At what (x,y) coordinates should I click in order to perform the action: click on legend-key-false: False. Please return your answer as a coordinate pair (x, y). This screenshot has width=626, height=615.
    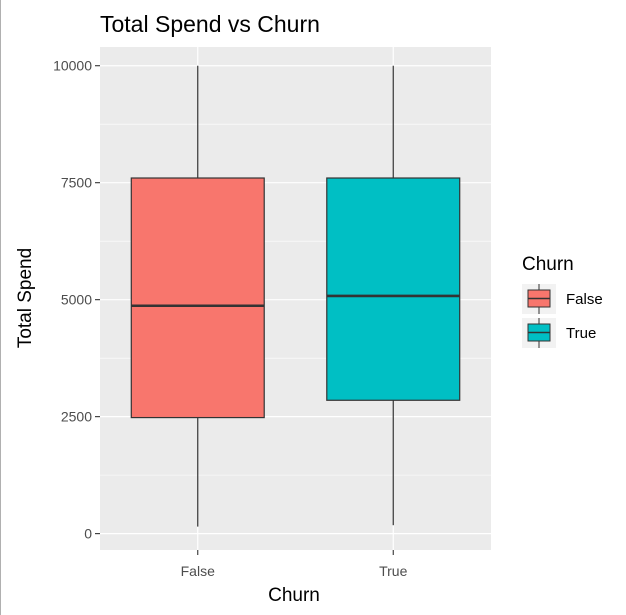
    Looking at the image, I should click on (562, 299).